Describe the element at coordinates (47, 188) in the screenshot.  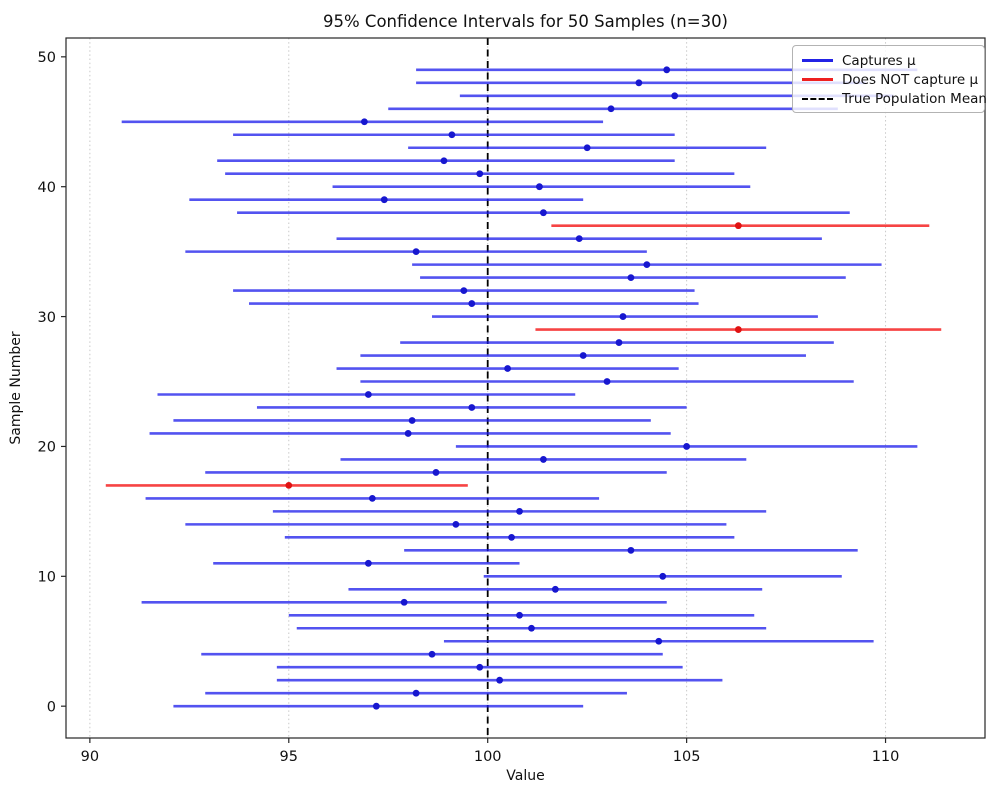
I see `y-tick-label-40: 40` at that location.